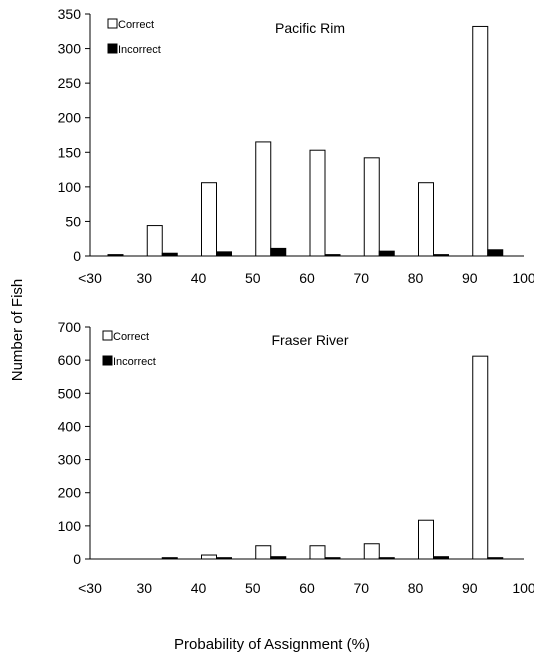 This screenshot has width=534, height=658. I want to click on y-tick-label: 600, so click(70, 360).